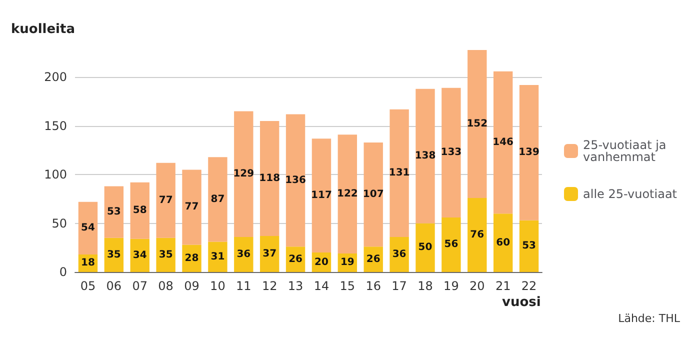 The height and width of the screenshot is (340, 700). Describe the element at coordinates (191, 258) in the screenshot. I see `data-label: 28` at that location.